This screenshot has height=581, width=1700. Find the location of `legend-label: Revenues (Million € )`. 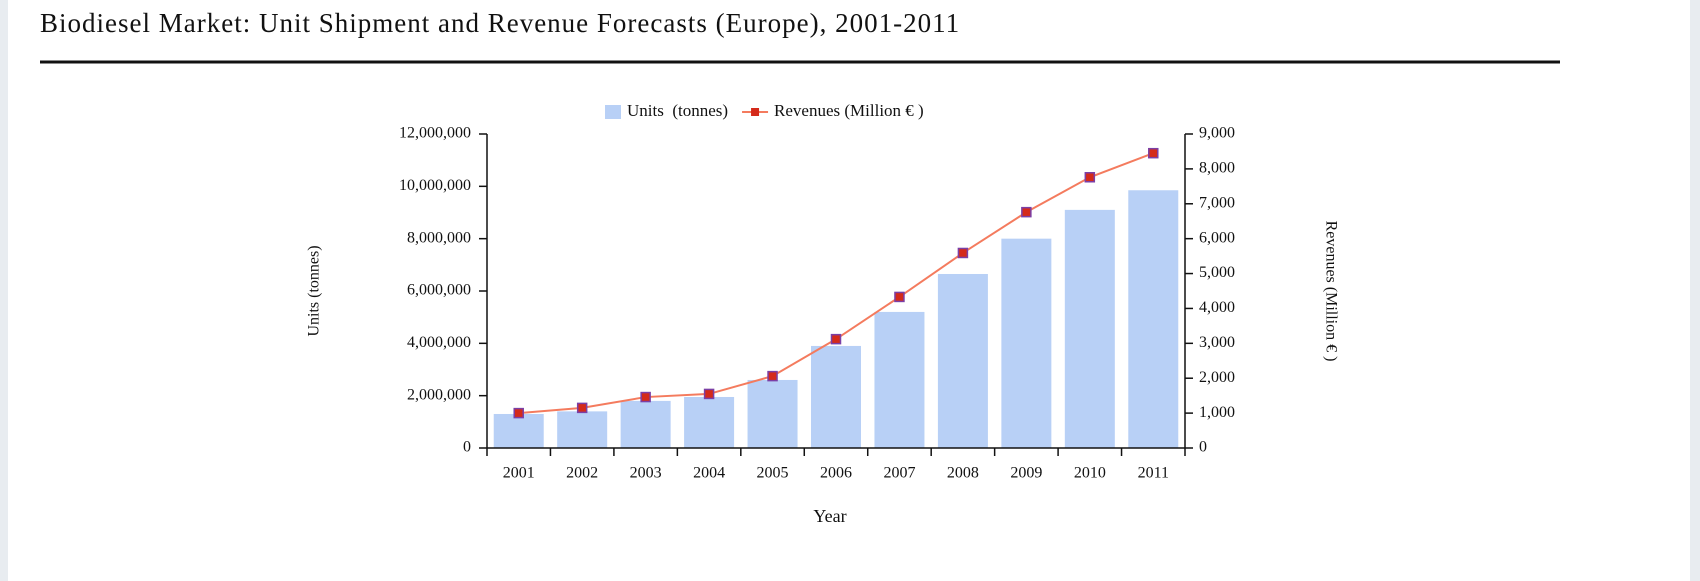

legend-label: Revenues (Million € ) is located at coordinates (849, 110).